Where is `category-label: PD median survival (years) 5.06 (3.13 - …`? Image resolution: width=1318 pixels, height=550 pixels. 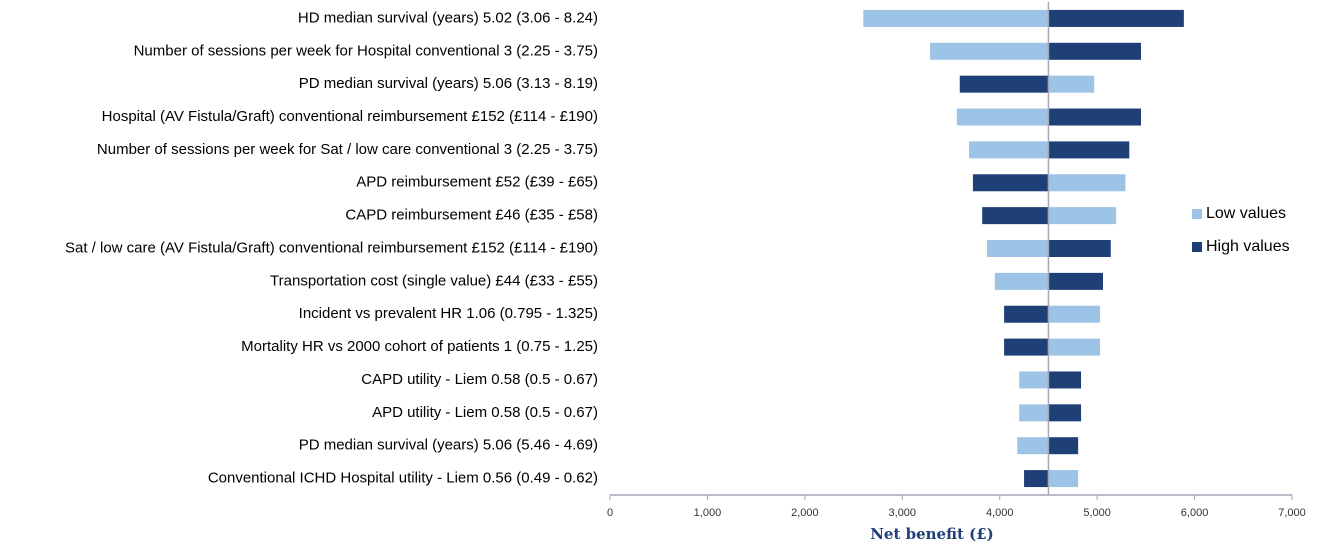 category-label: PD median survival (years) 5.06 (3.13 - … is located at coordinates (448, 83).